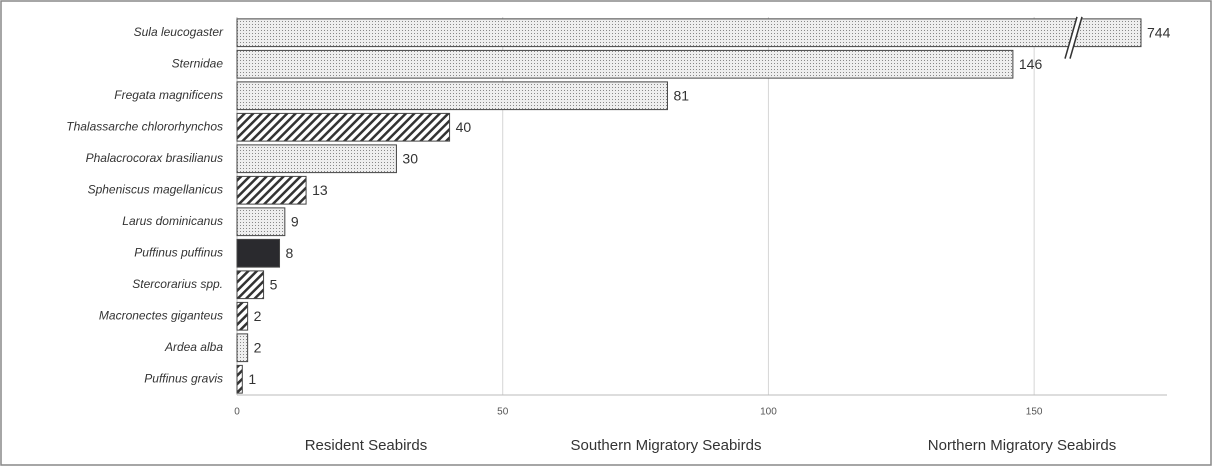 This screenshot has height=467, width=1213. Describe the element at coordinates (183, 378) in the screenshot. I see `category-label: Puffinus gravis` at that location.